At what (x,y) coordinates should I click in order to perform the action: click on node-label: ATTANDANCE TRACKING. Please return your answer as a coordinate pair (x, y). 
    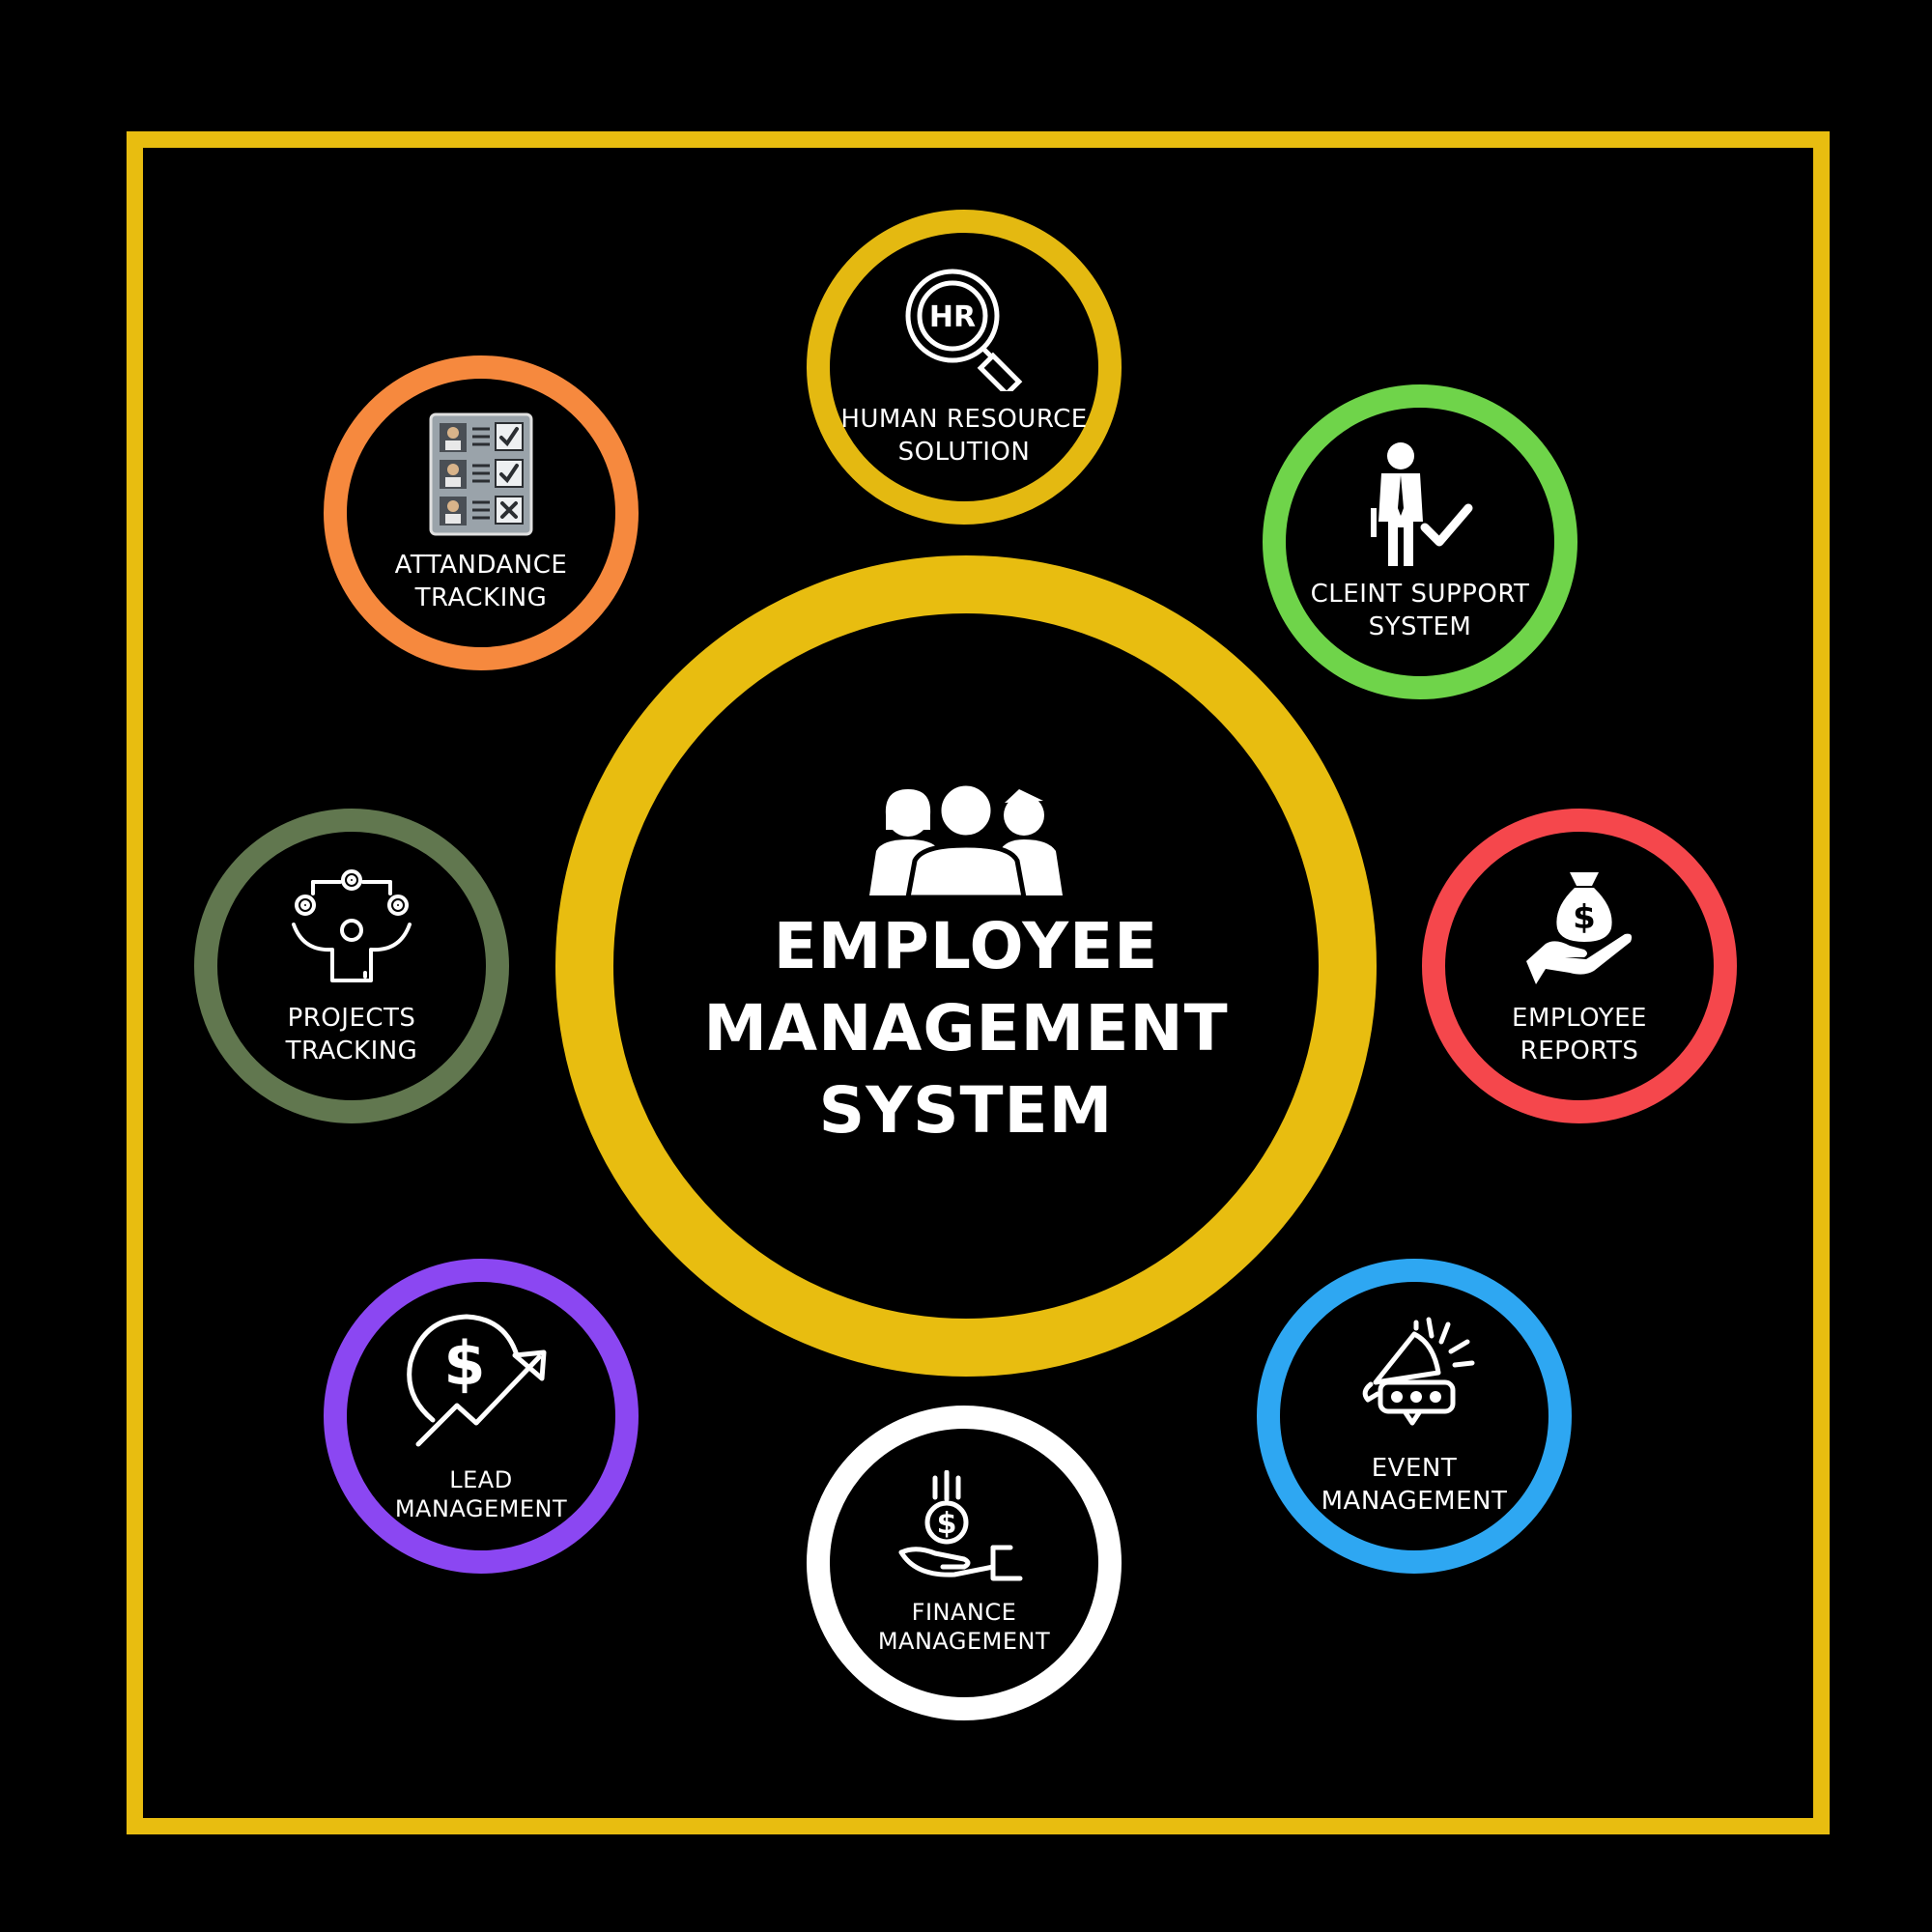
    Looking at the image, I should click on (481, 581).